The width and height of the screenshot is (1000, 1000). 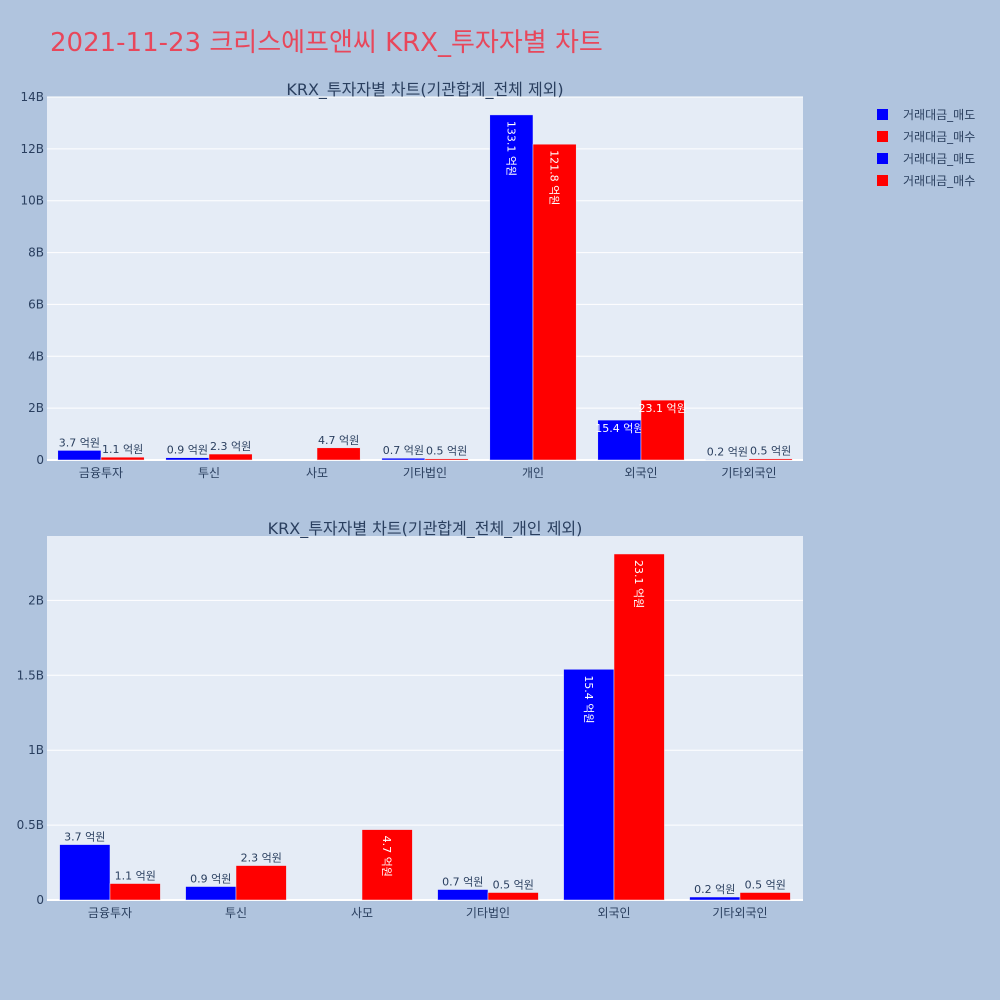 I want to click on y-tick-label: 0.5B, so click(x=30, y=825).